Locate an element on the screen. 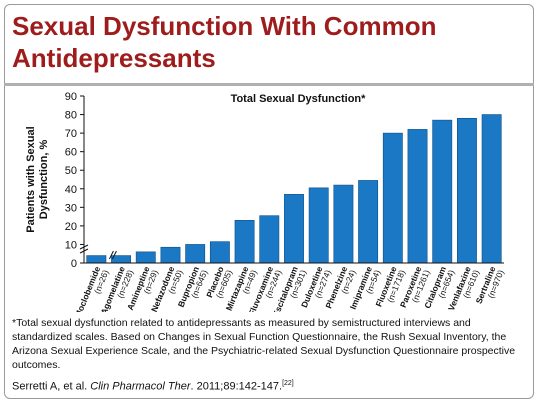  y-axis-title: Patients with SexualDysfunction, % is located at coordinates (37, 179).